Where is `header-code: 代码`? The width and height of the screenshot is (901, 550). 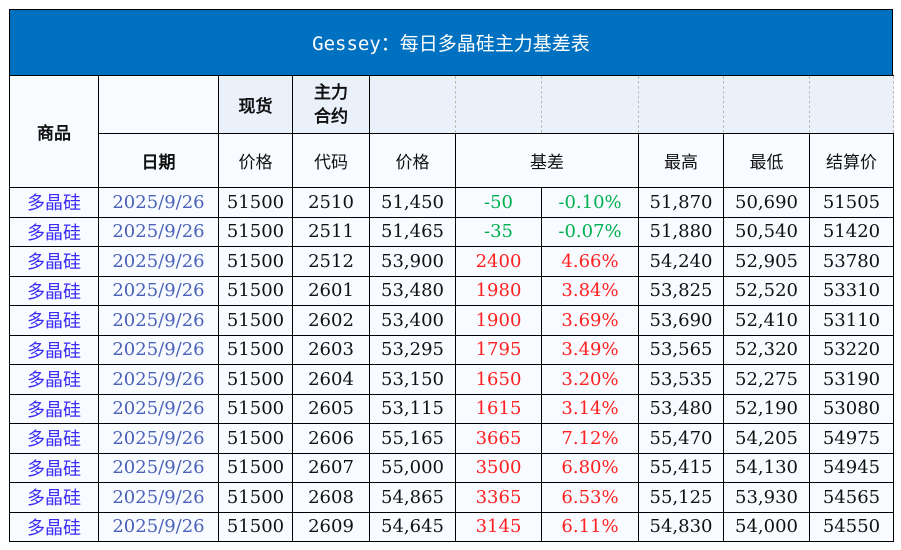
header-code: 代码 is located at coordinates (331, 160).